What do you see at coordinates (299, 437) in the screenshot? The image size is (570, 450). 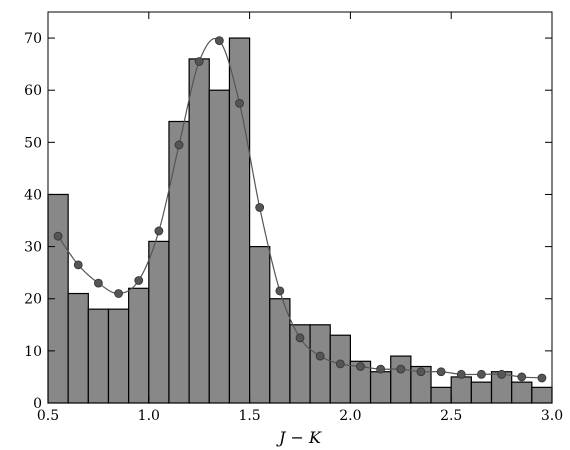 I see `x-axis-label: J − K` at bounding box center [299, 437].